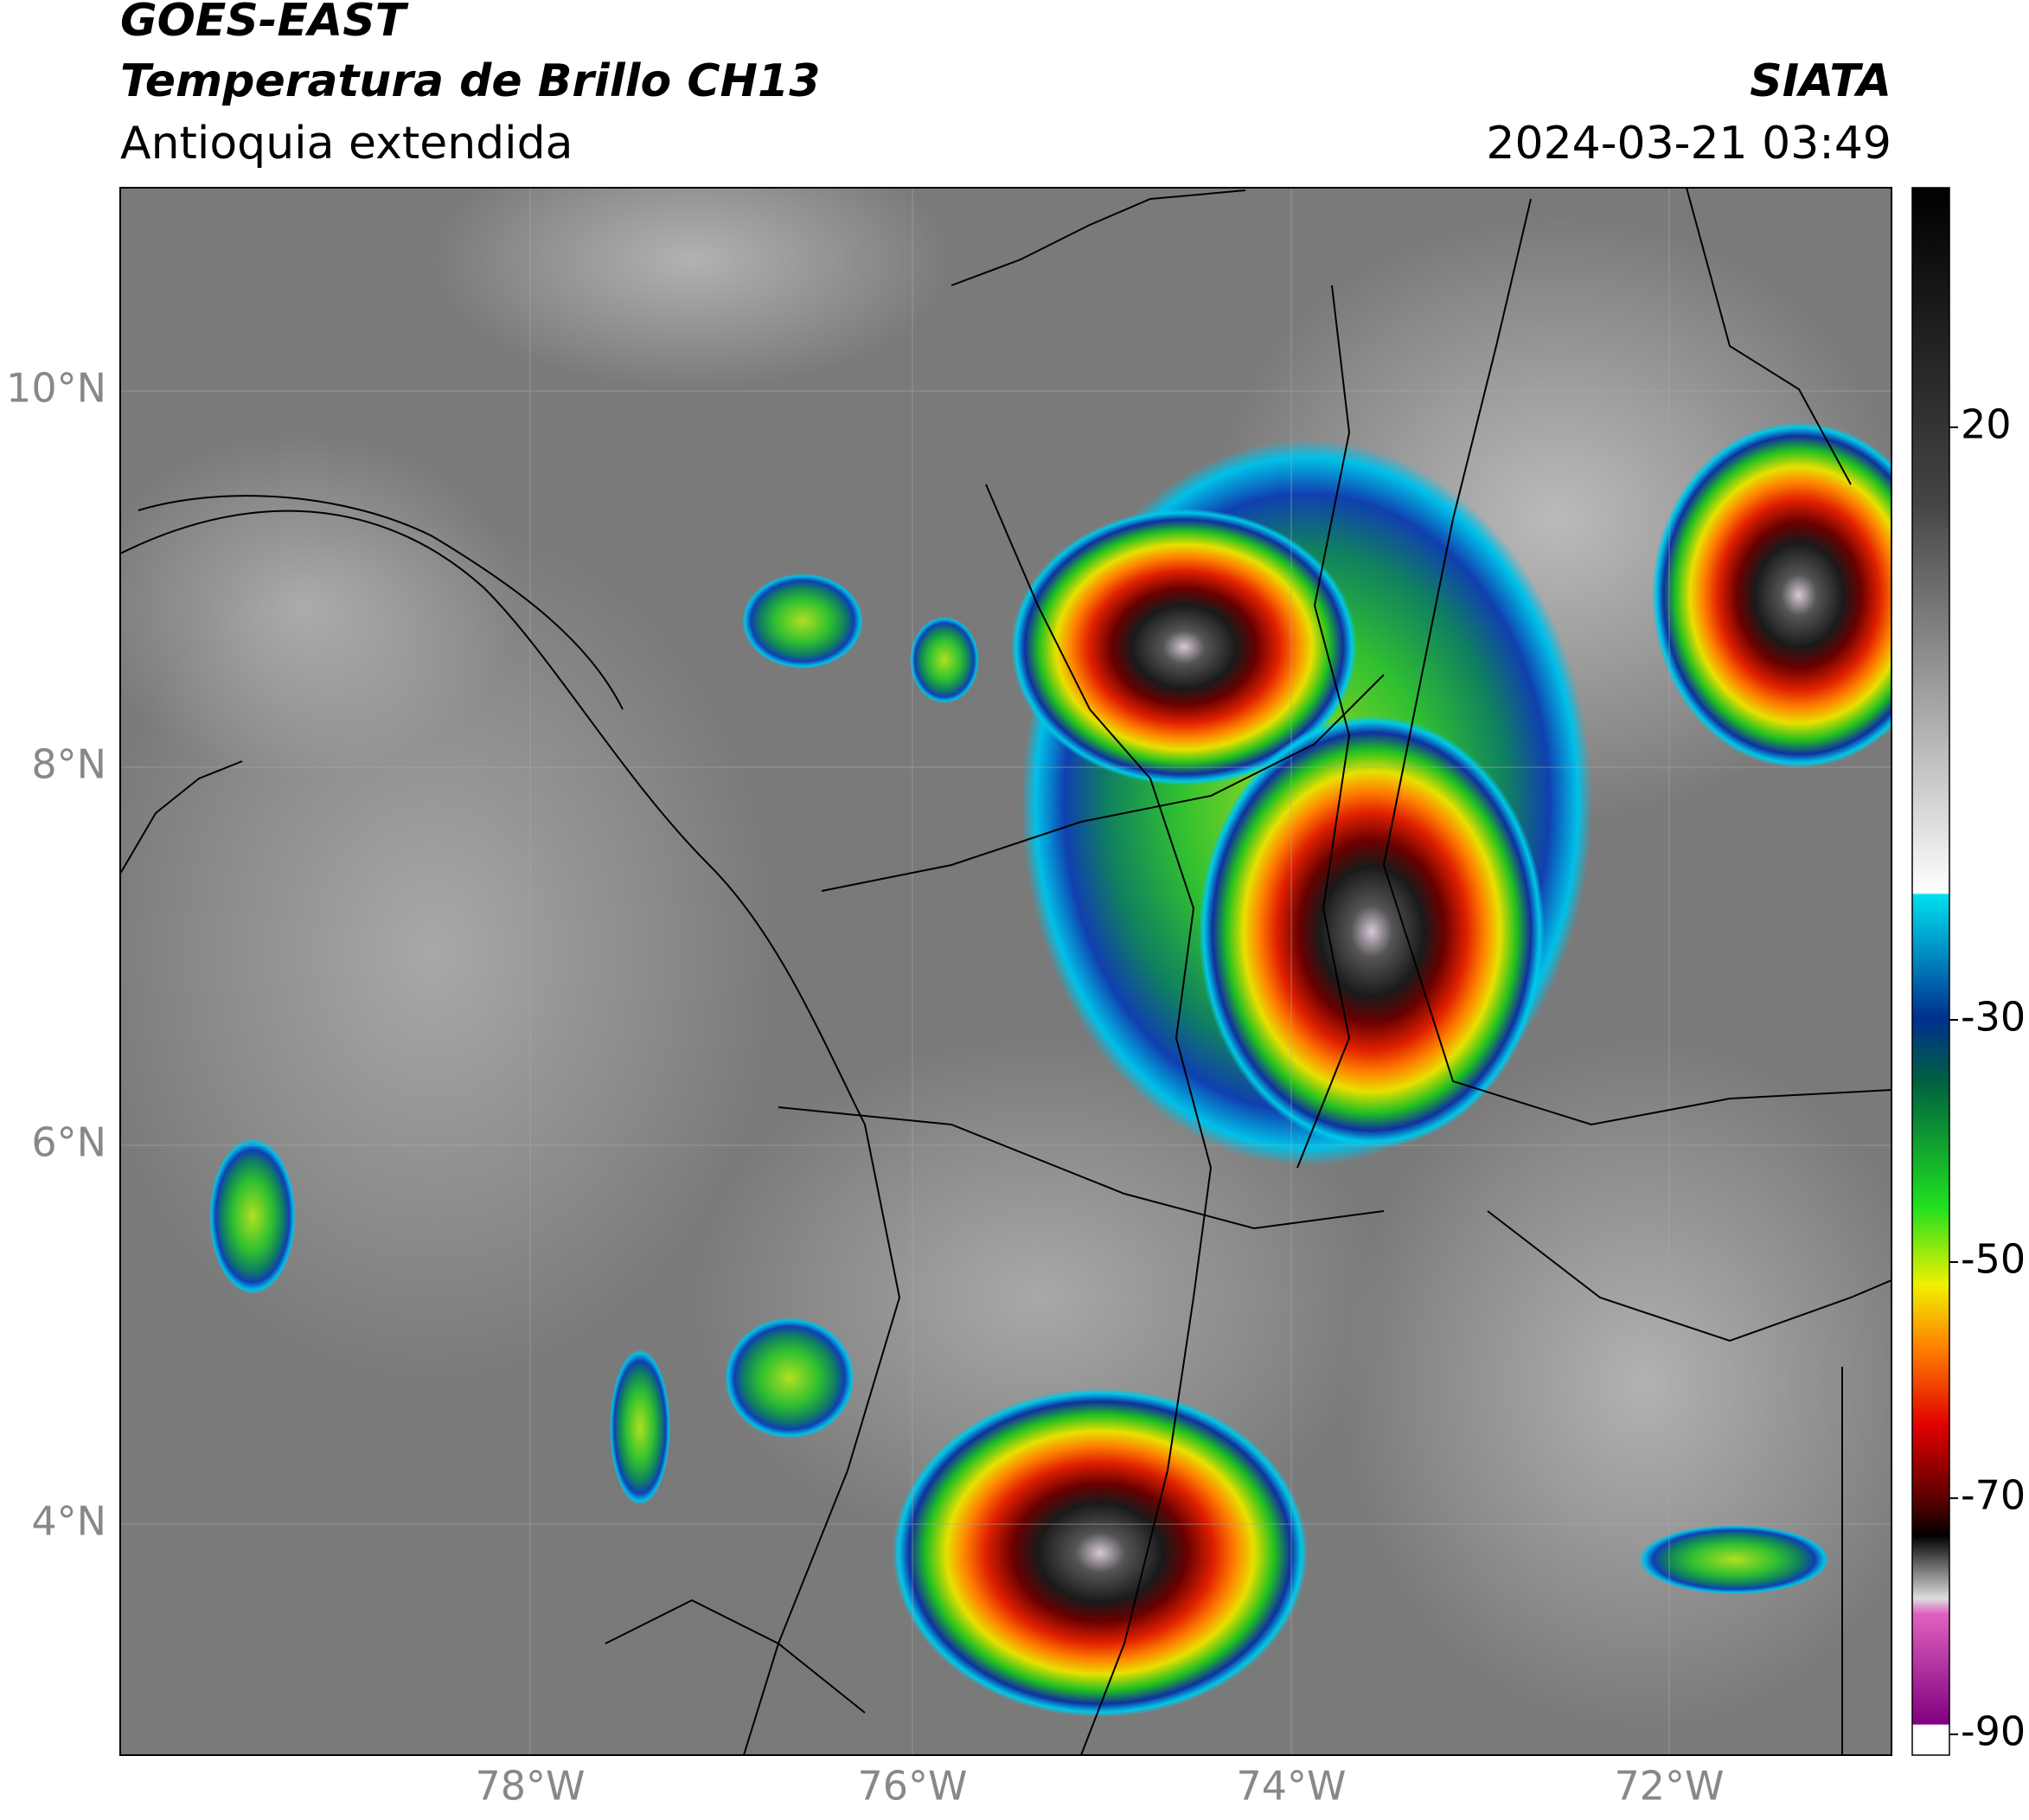 The width and height of the screenshot is (2029, 1820). I want to click on subtitle: Temperatura de Brillo CH13, so click(470, 81).